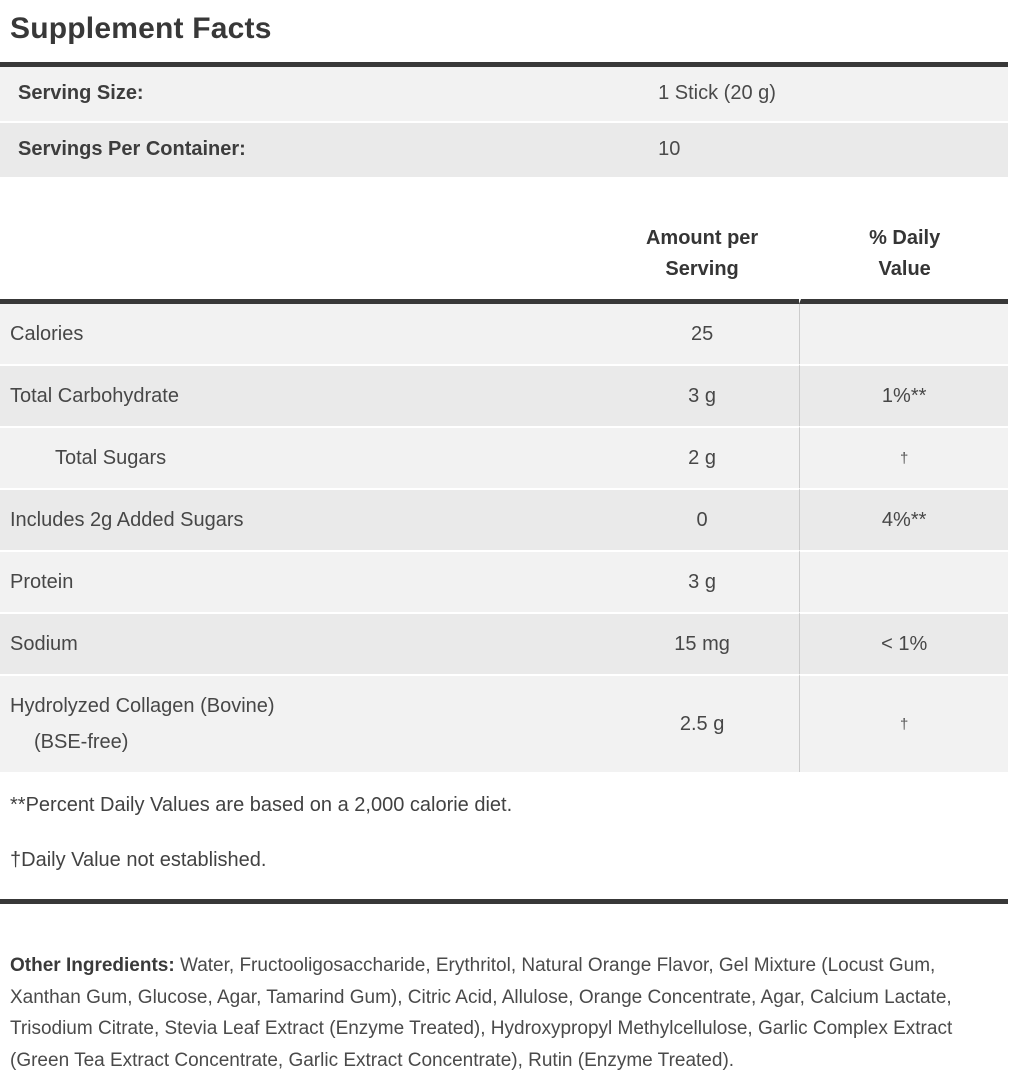 The width and height of the screenshot is (1015, 1090). I want to click on section-divider-rule, so click(504, 901).